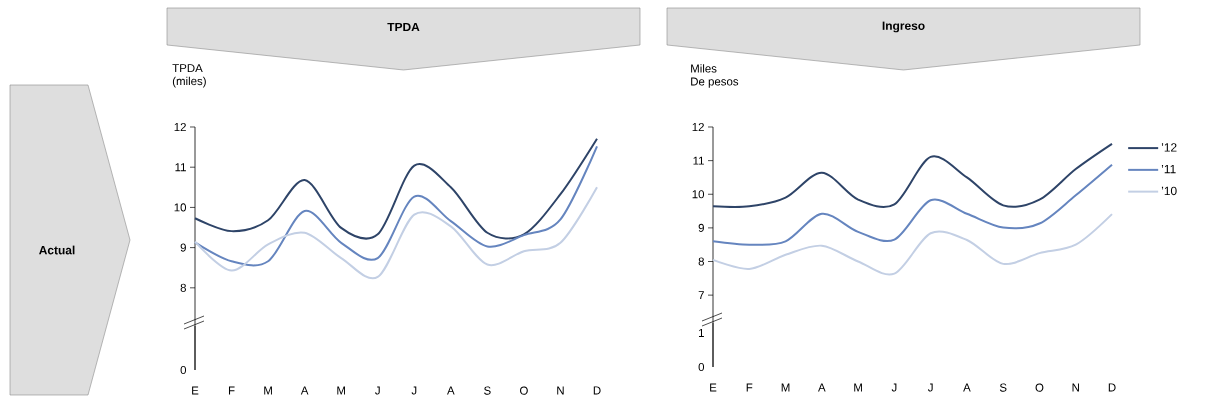 The image size is (1218, 410). What do you see at coordinates (701, 295) in the screenshot?
I see `y-tick-label: 7` at bounding box center [701, 295].